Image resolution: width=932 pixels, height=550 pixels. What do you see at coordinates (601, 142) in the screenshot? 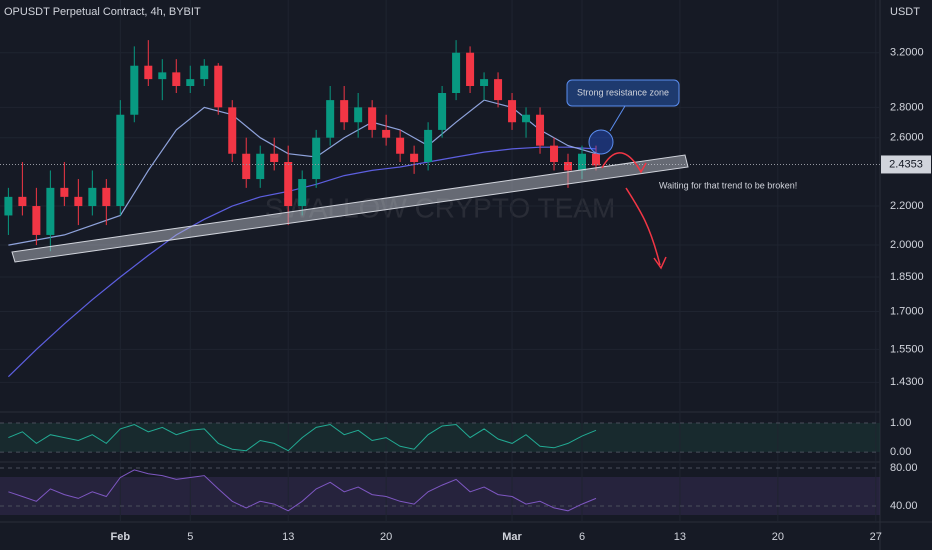
I see `resistance-circle` at bounding box center [601, 142].